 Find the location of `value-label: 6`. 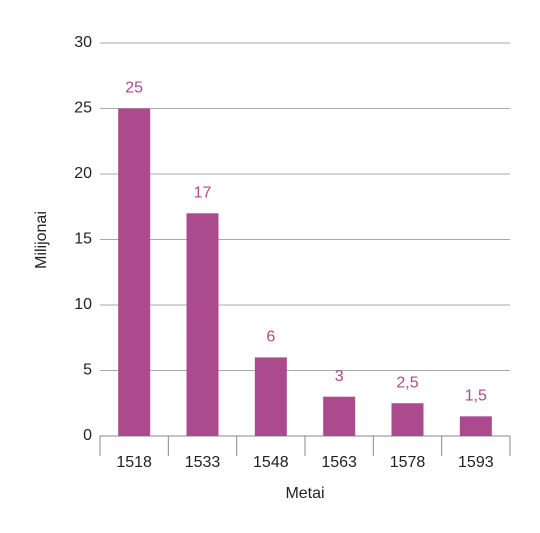

value-label: 6 is located at coordinates (270, 337).